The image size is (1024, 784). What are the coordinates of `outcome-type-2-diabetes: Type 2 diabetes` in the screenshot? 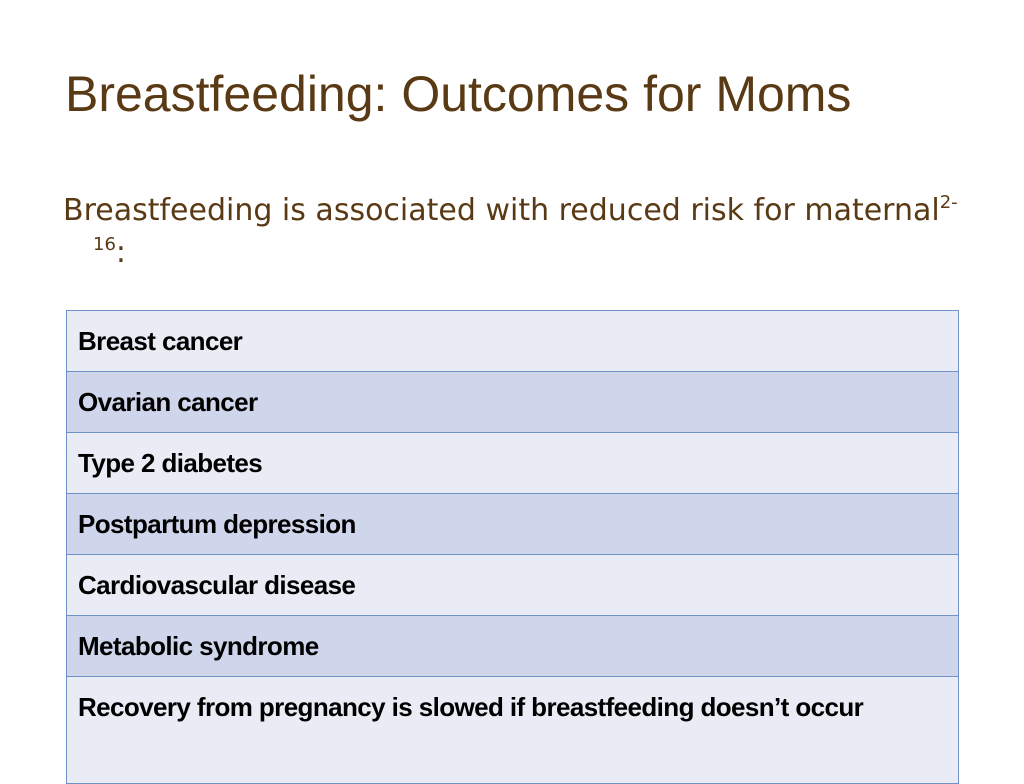 It's located at (170, 463).